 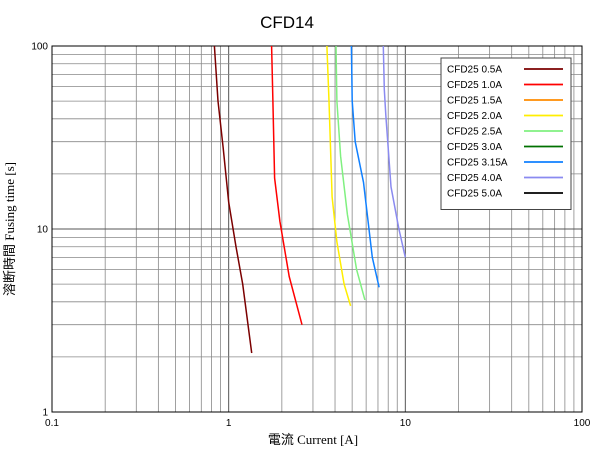 What do you see at coordinates (582, 423) in the screenshot?
I see `x-tick-label: 100` at bounding box center [582, 423].